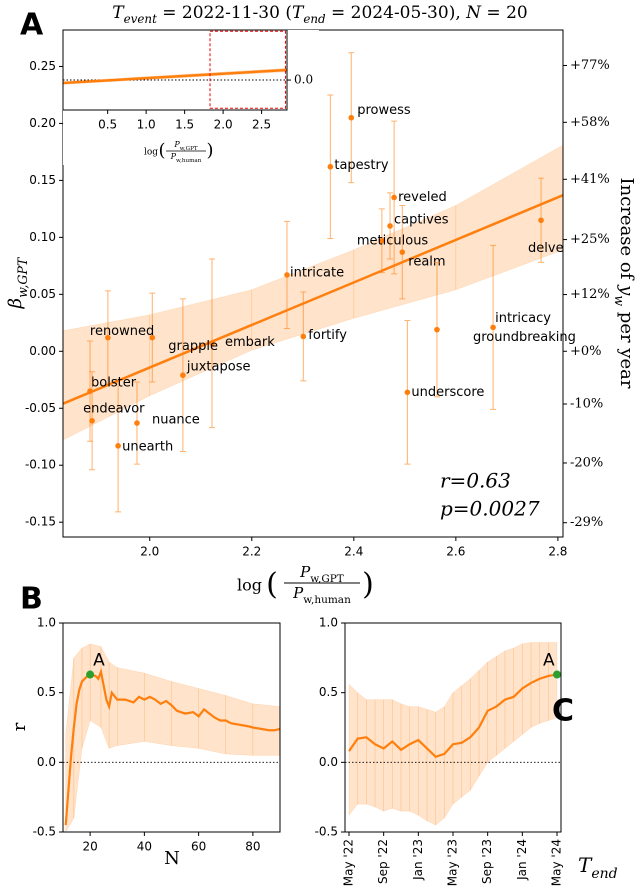  I want to click on inset-background, so click(191, 97).